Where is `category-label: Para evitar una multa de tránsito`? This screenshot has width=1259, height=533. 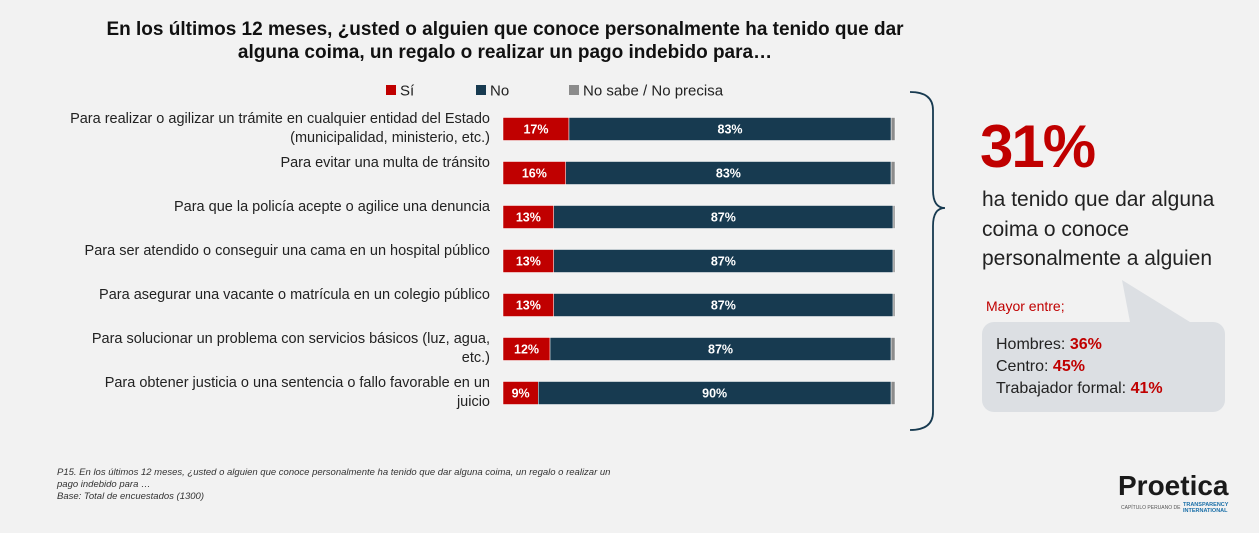
category-label: Para evitar una multa de tránsito is located at coordinates (385, 163).